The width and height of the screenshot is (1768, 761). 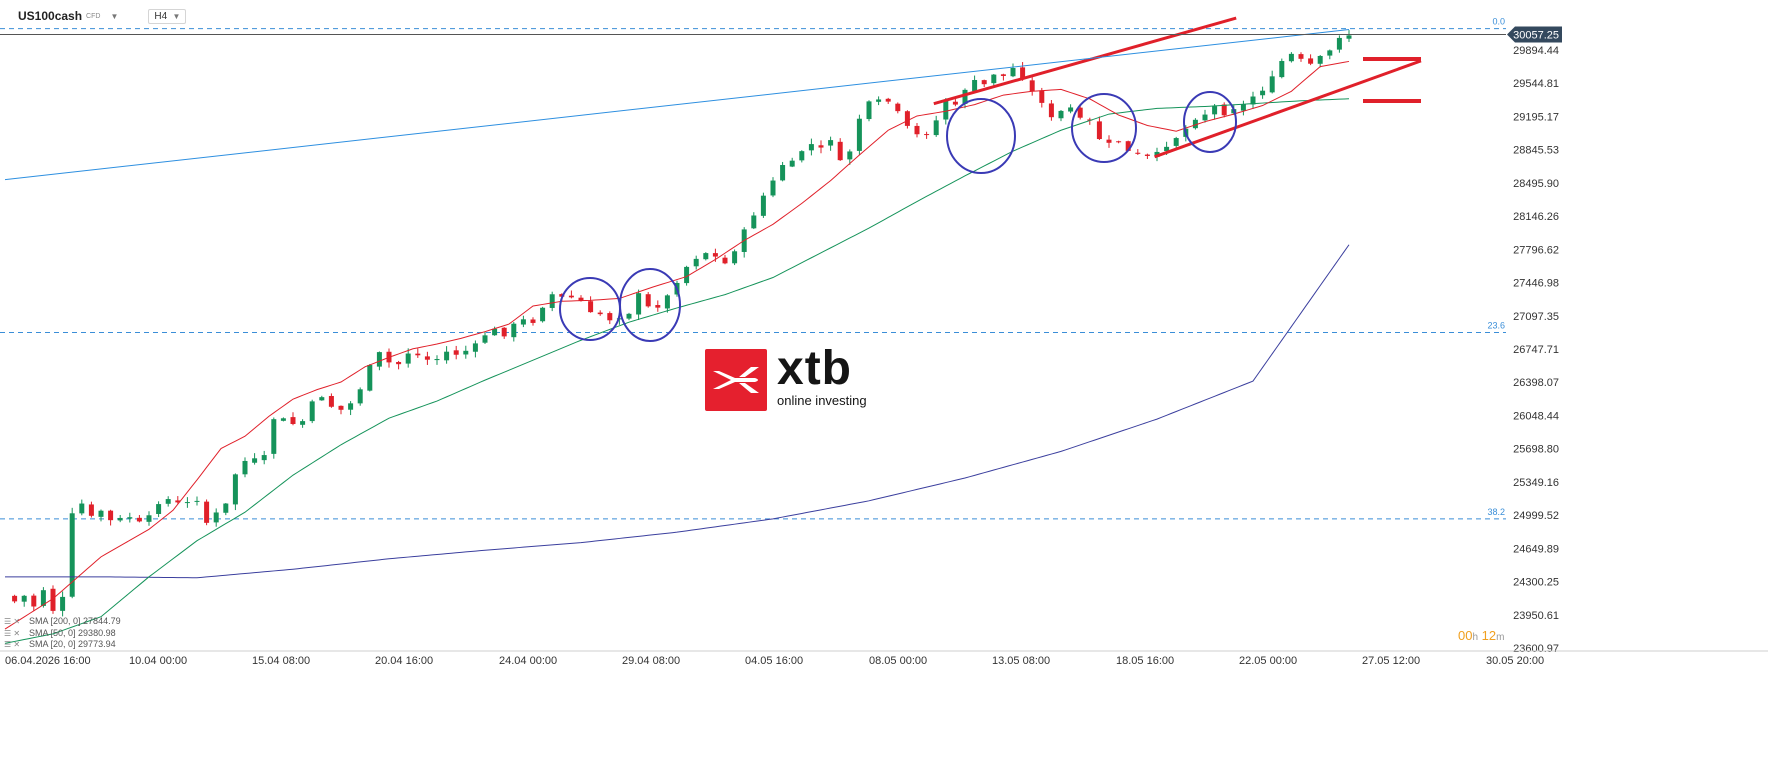 What do you see at coordinates (62, 634) in the screenshot?
I see `legend-sma50: ☰ ✕ SMA [50, 0] 29380.98` at bounding box center [62, 634].